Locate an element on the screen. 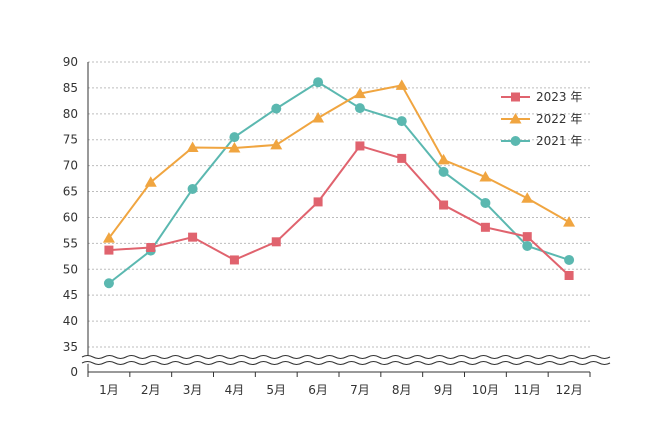  x-tick-label: 2月 is located at coordinates (151, 390).